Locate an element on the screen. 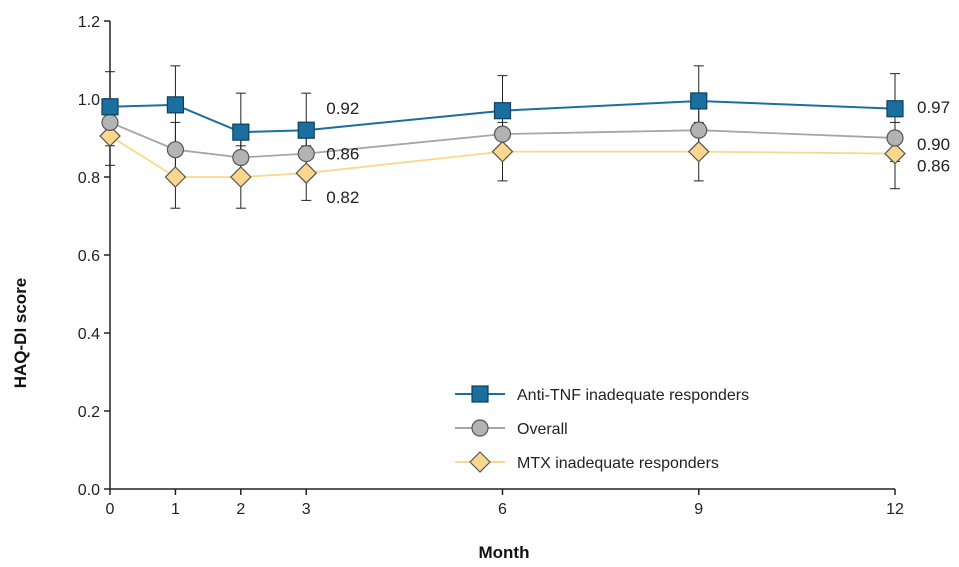 Image resolution: width=959 pixels, height=567 pixels. x-tick-label: 12 is located at coordinates (895, 509).